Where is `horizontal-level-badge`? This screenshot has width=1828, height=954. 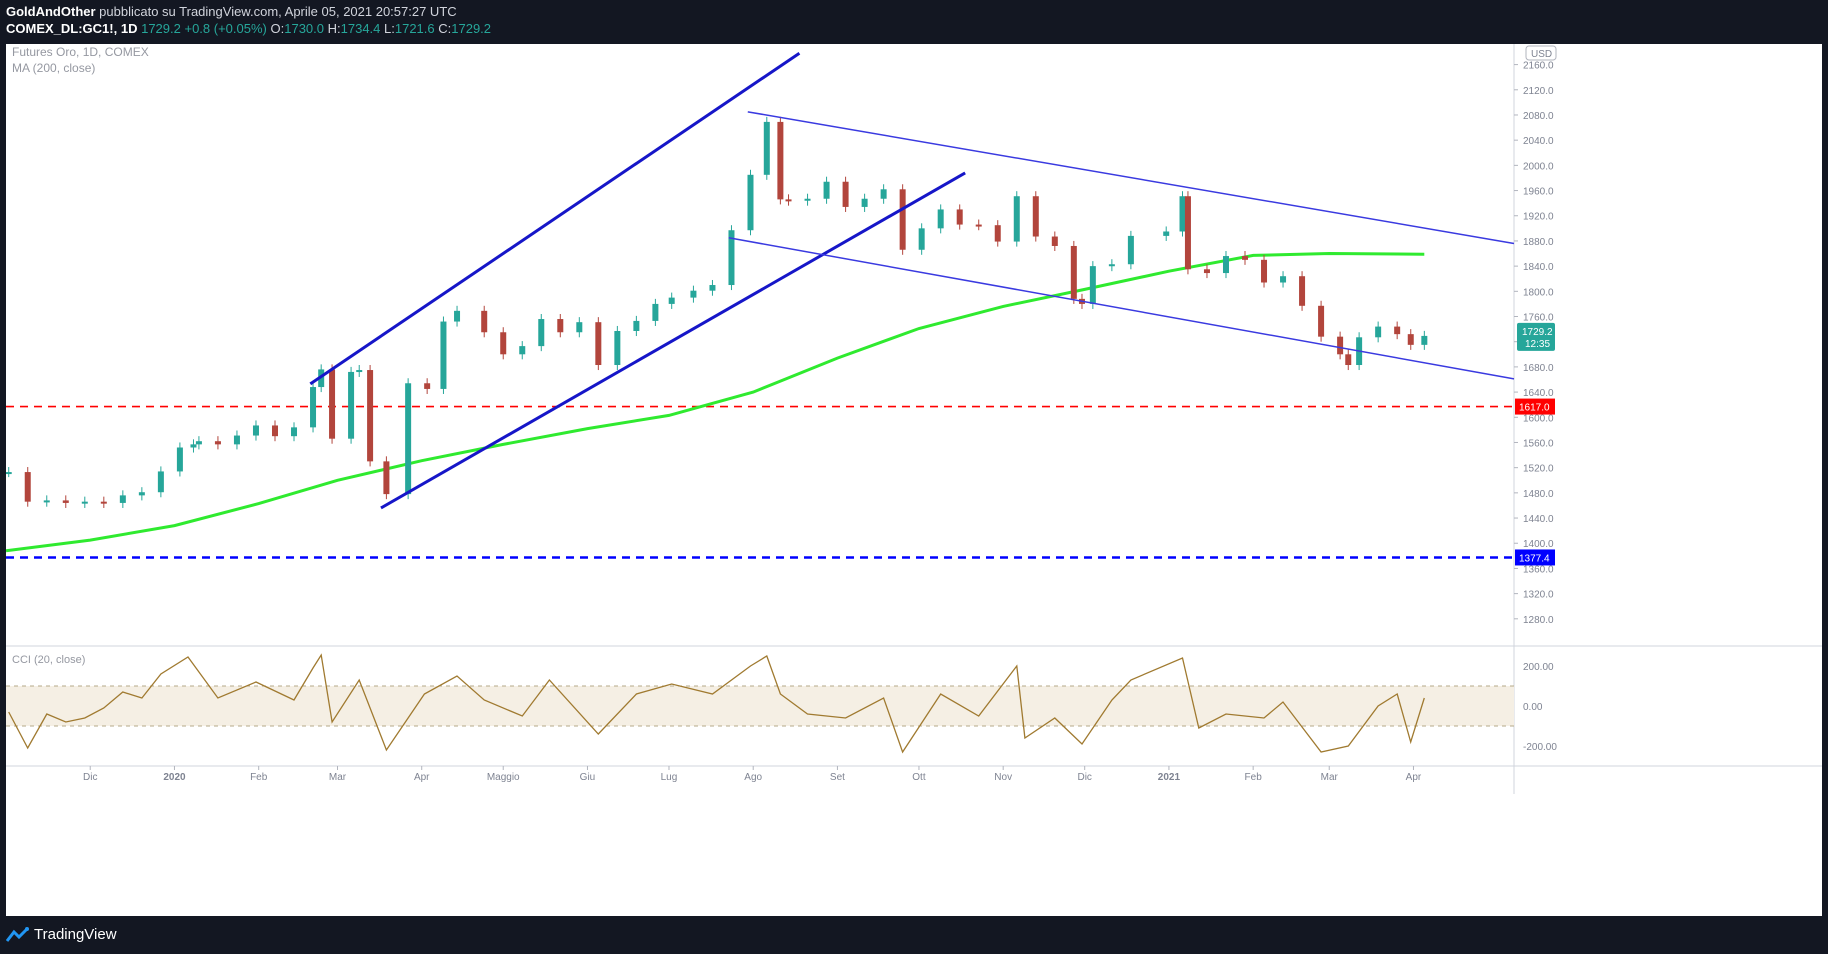 horizontal-level-badge is located at coordinates (1535, 406).